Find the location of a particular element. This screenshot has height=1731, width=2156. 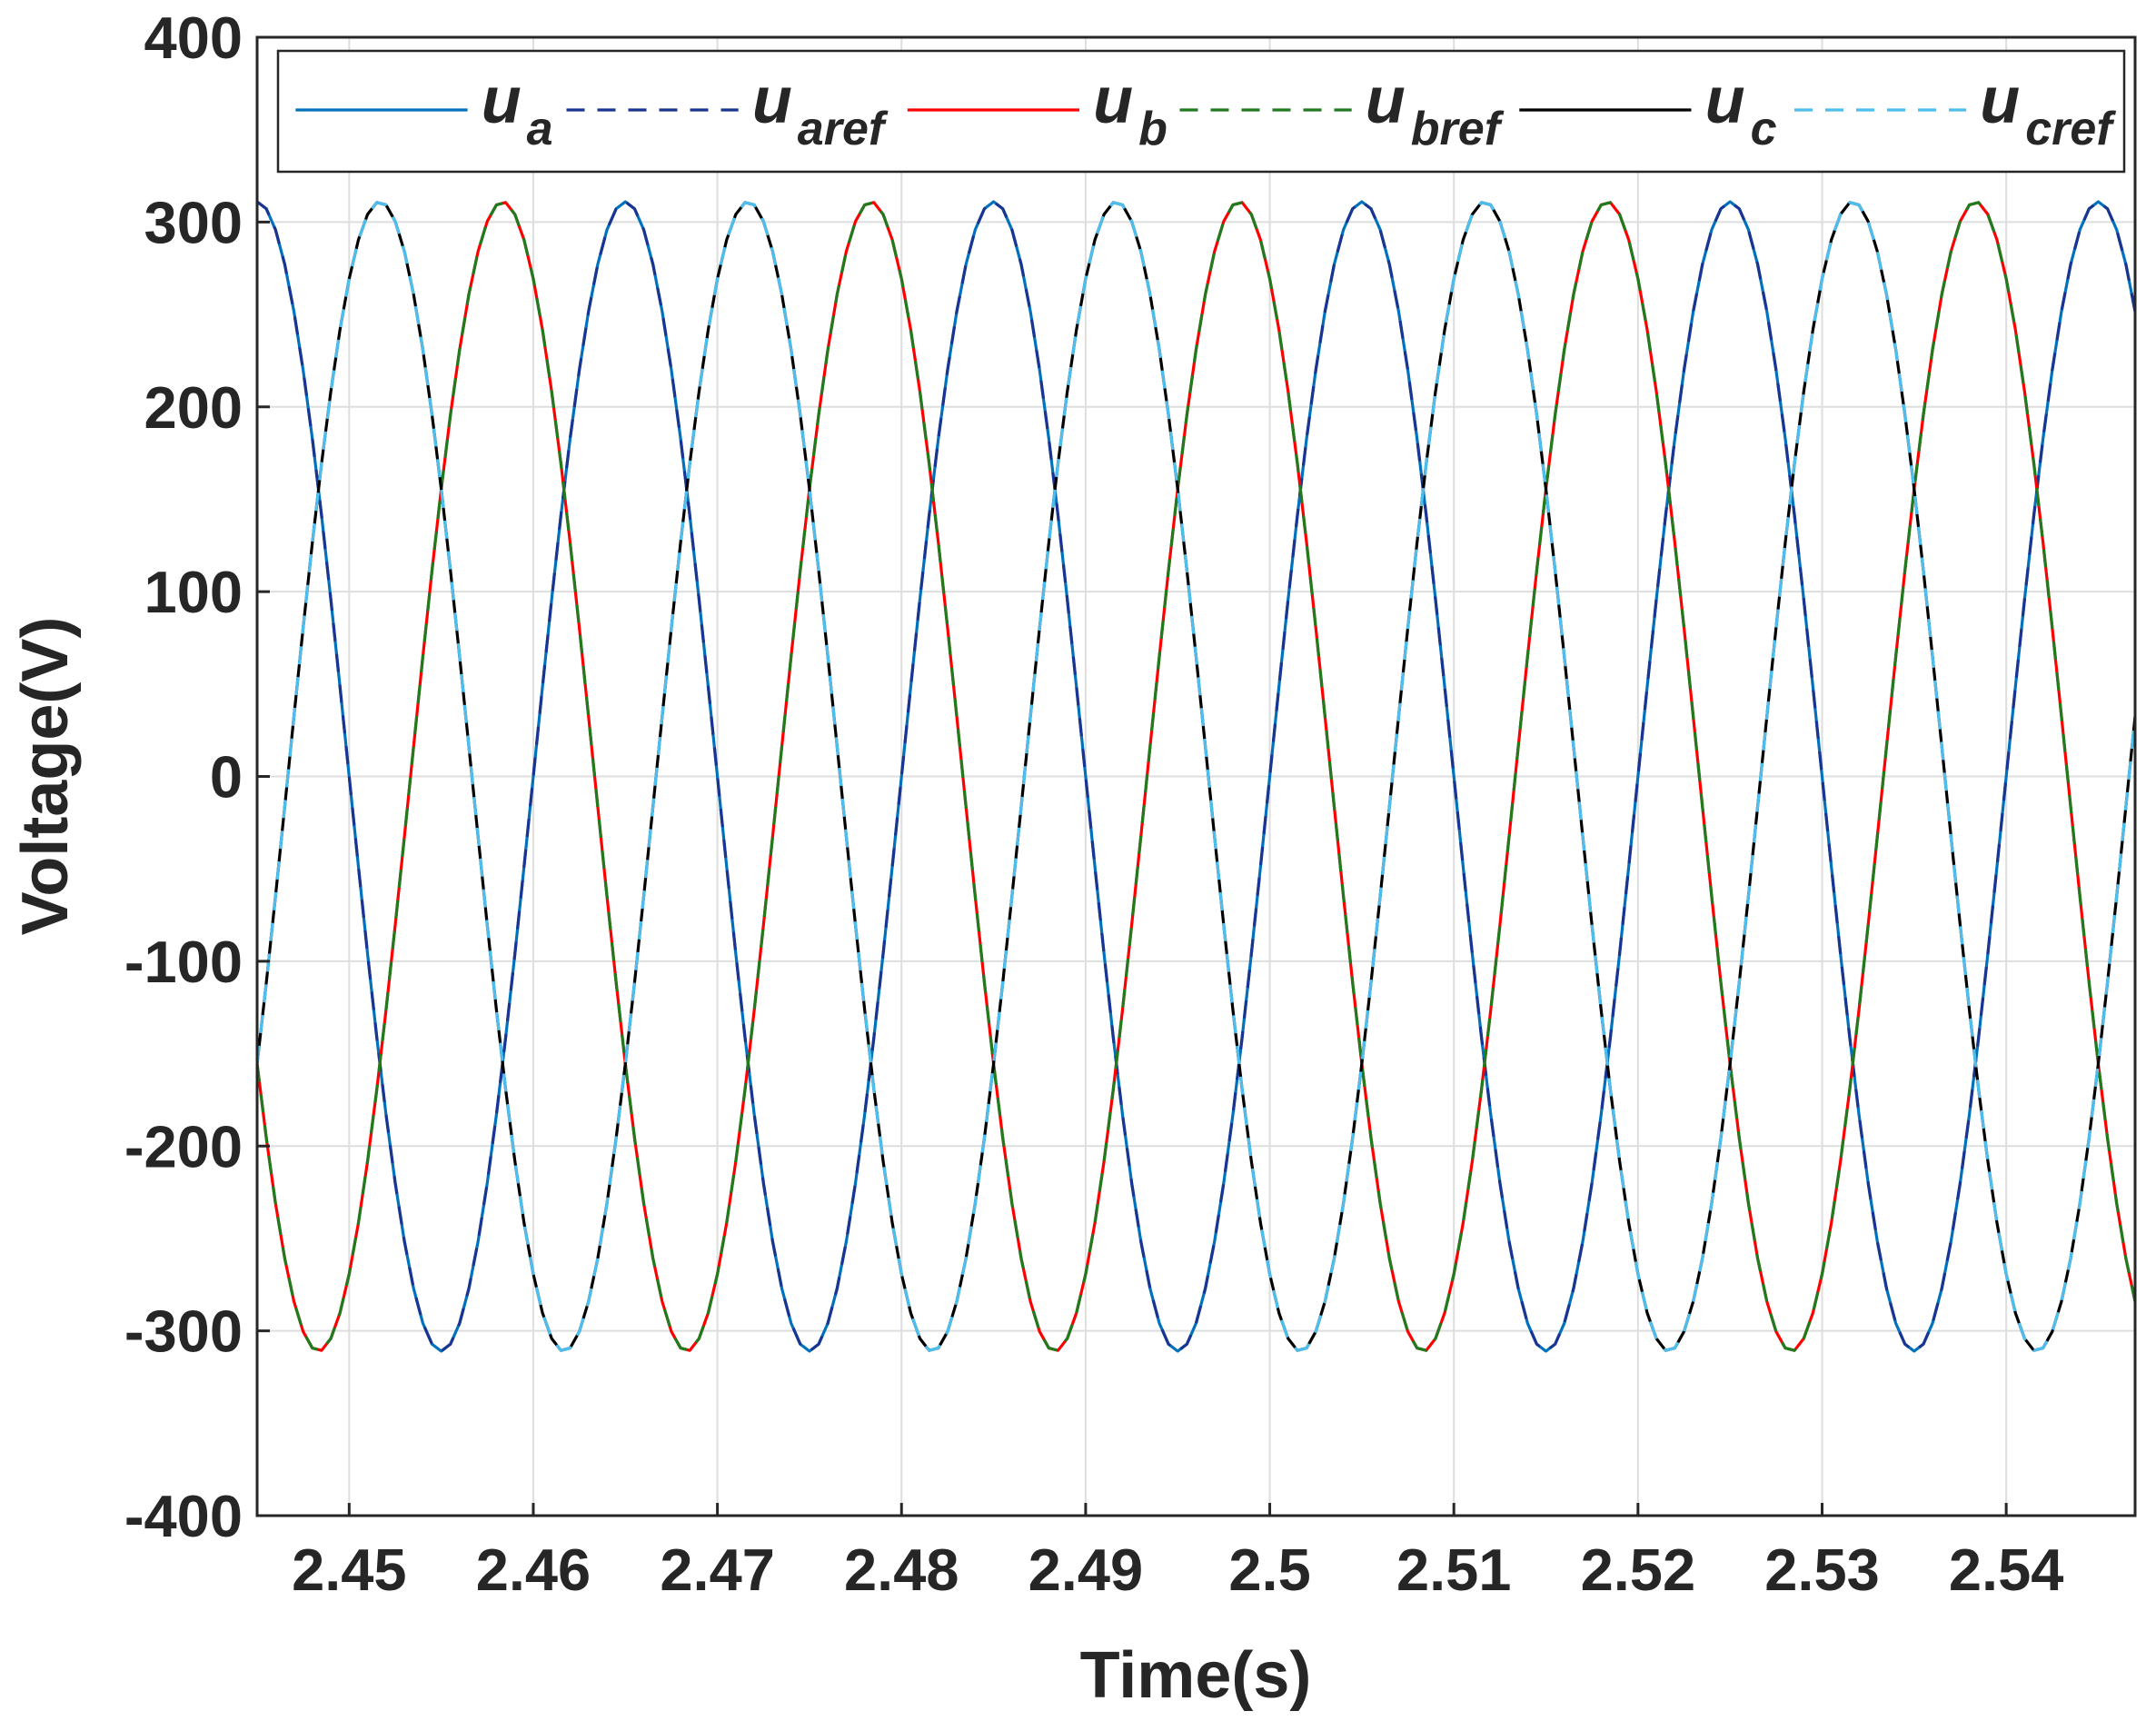

x-tick-label: 2.5 is located at coordinates (1269, 1570).